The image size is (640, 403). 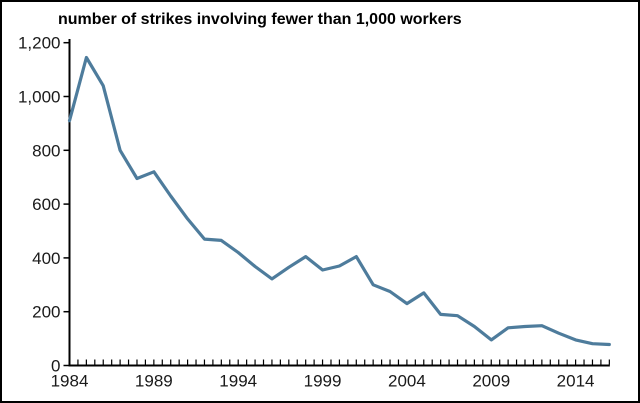 What do you see at coordinates (46, 150) in the screenshot?
I see `y-axis-tick-label: 800` at bounding box center [46, 150].